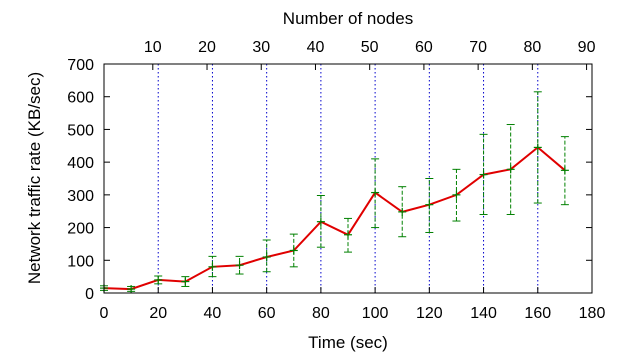  I want to click on y-tick-label: 500, so click(80, 130).